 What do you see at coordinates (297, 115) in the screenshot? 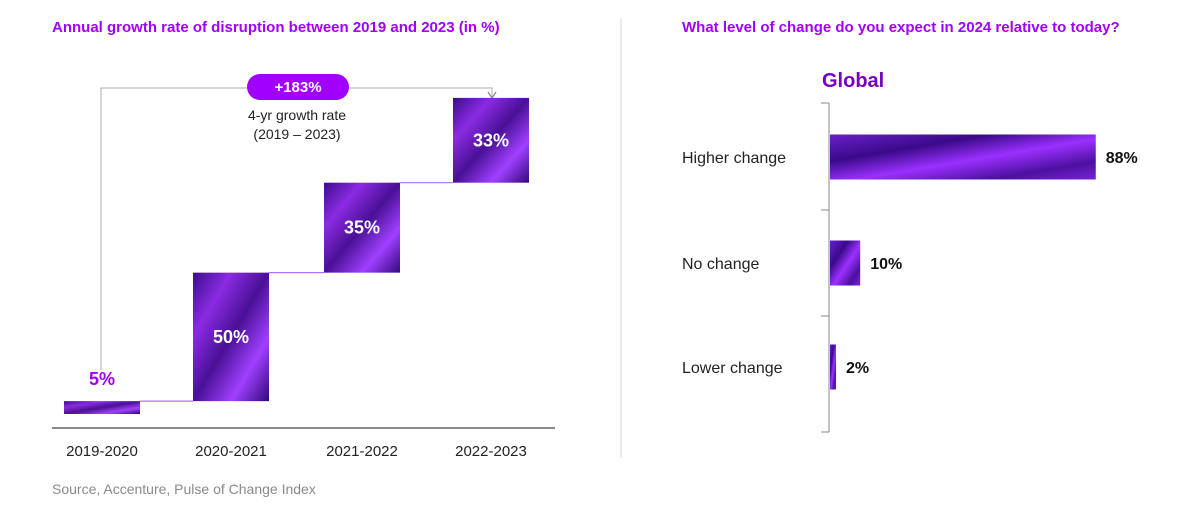
I see `growth-note-line1: 4-yr growth rate` at bounding box center [297, 115].